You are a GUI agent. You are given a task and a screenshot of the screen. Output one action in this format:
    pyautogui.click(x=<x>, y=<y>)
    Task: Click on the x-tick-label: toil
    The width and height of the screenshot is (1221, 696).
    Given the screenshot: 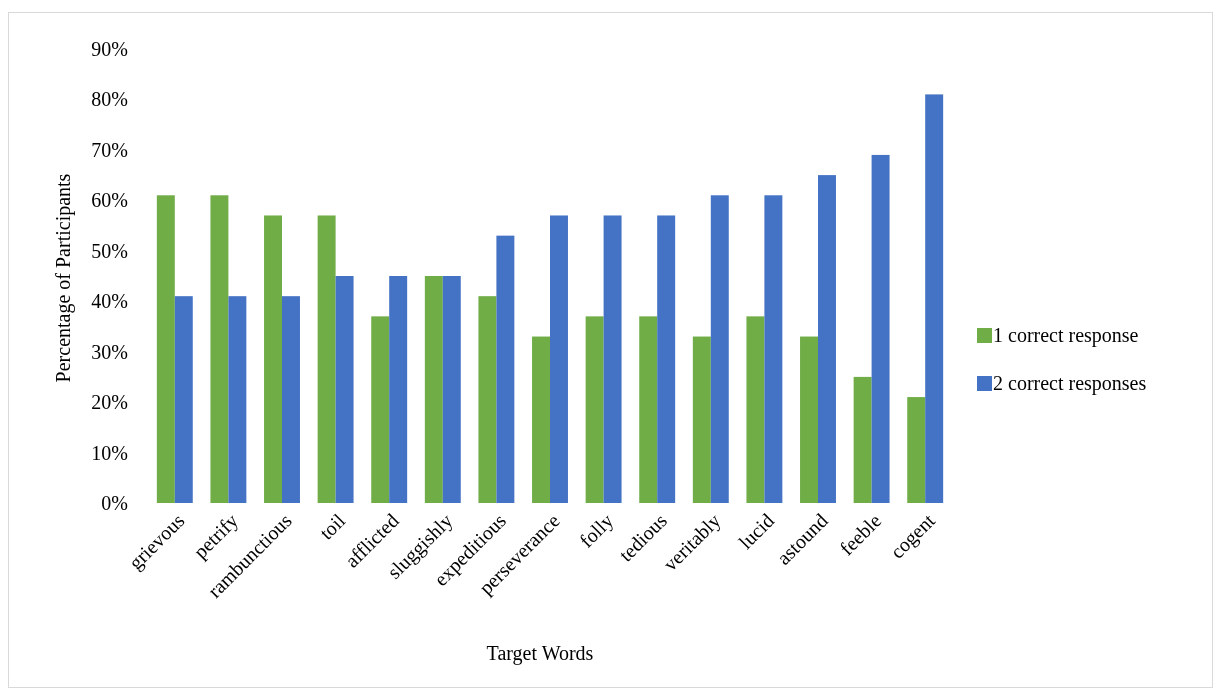 What is the action you would take?
    pyautogui.click(x=332, y=526)
    